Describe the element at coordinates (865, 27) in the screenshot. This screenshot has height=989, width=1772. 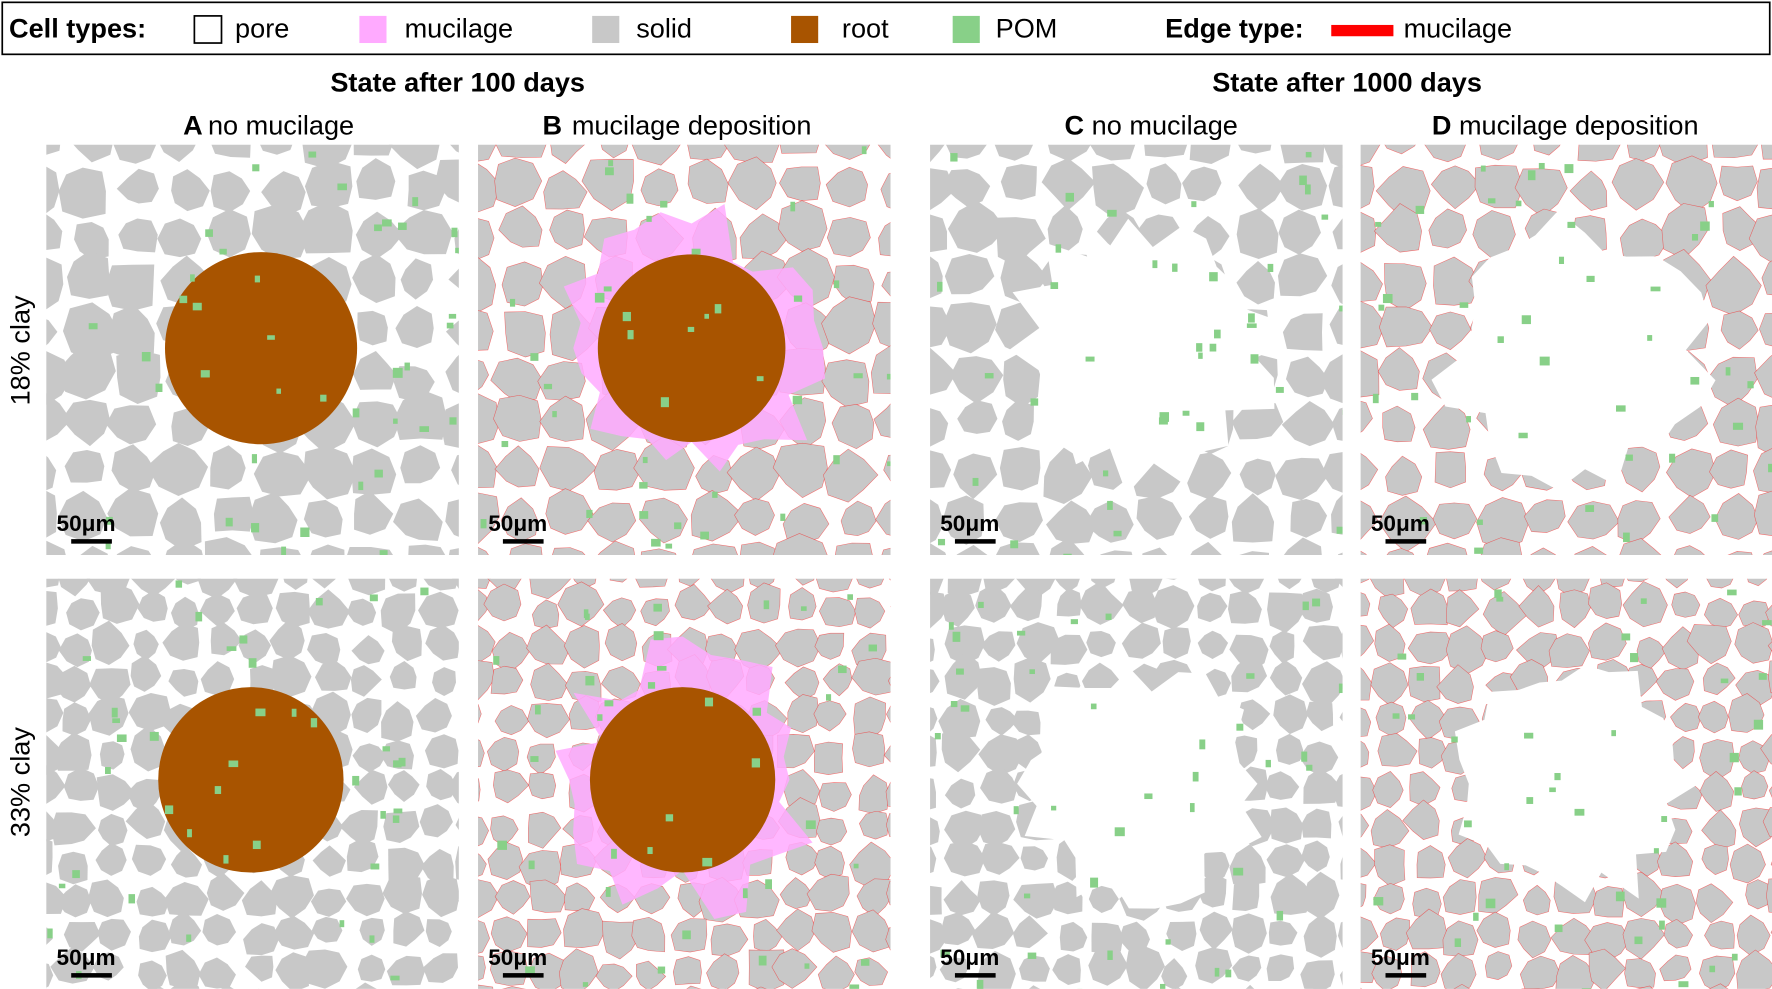
I see `legend-text: root` at that location.